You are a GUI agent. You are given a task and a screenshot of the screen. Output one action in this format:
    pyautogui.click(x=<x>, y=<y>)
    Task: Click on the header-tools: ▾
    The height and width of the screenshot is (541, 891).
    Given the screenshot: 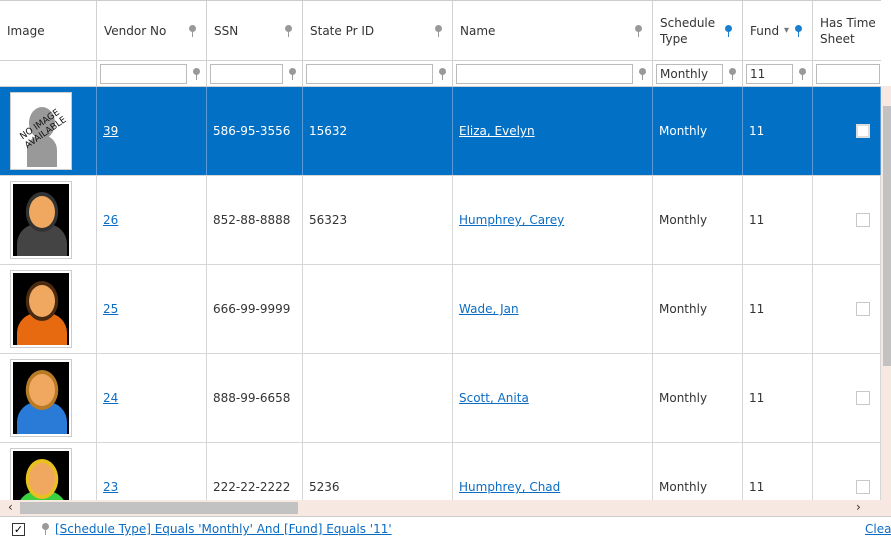 What is the action you would take?
    pyautogui.click(x=794, y=31)
    